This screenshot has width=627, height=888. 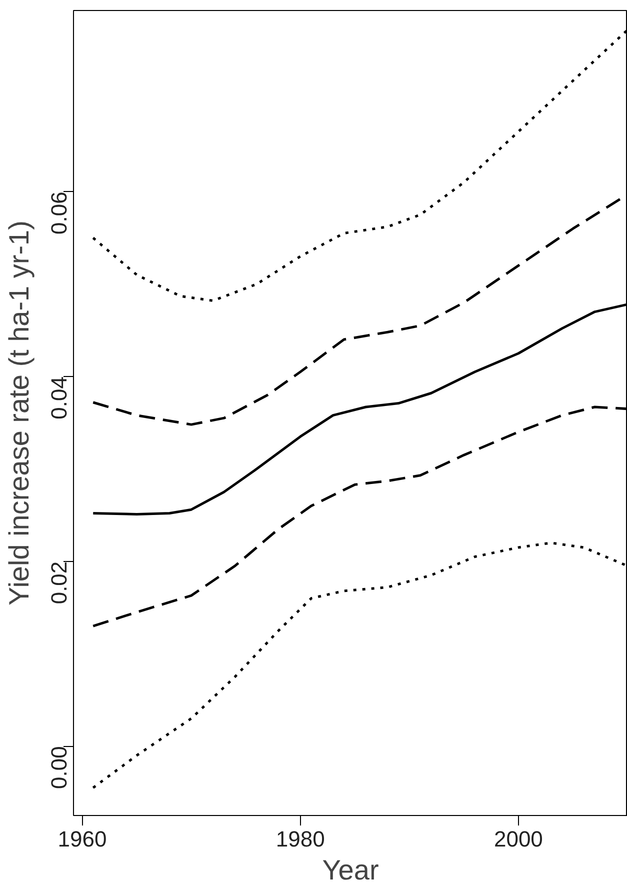 What do you see at coordinates (59, 213) in the screenshot?
I see `y-tick-label: 0.06` at bounding box center [59, 213].